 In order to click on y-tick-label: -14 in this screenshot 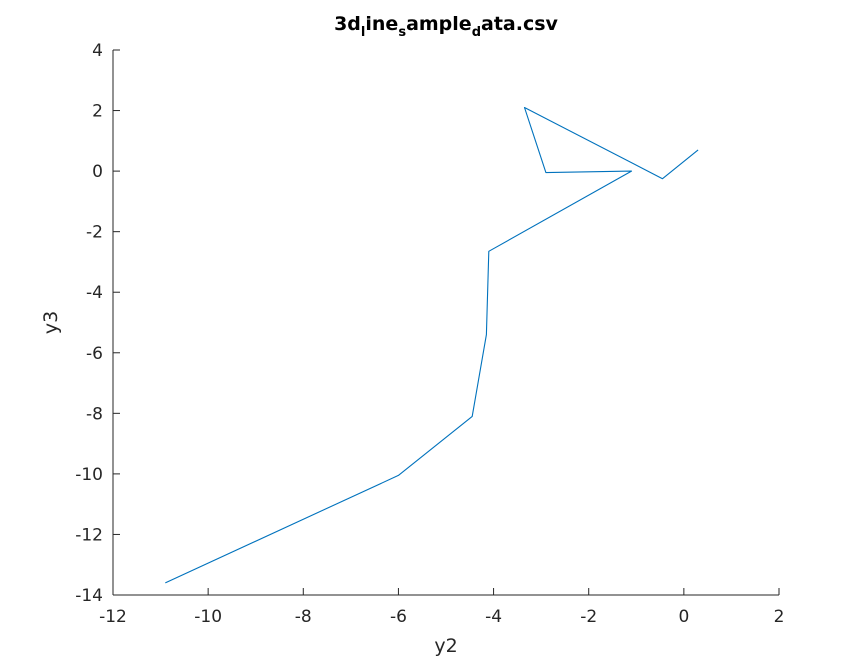, I will do `click(89, 596)`.